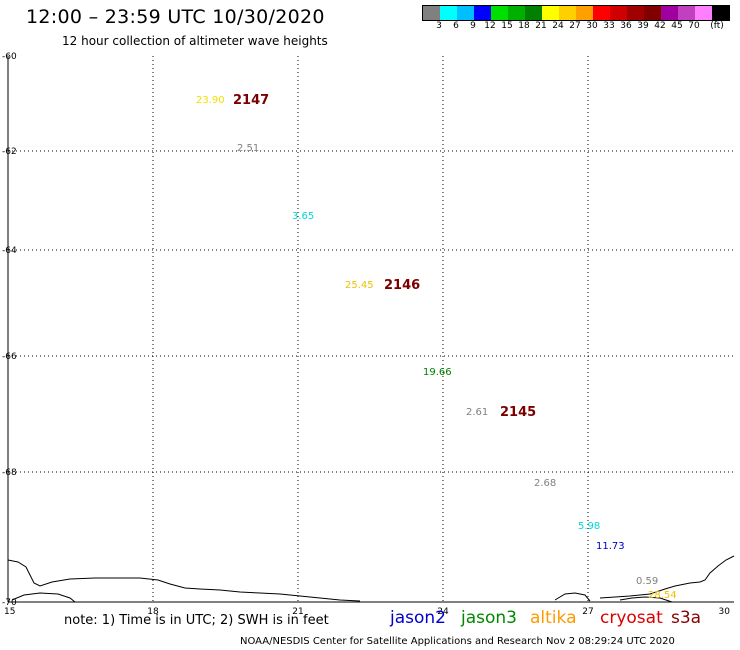  I want to click on colorbar-label: 30, so click(592, 26).